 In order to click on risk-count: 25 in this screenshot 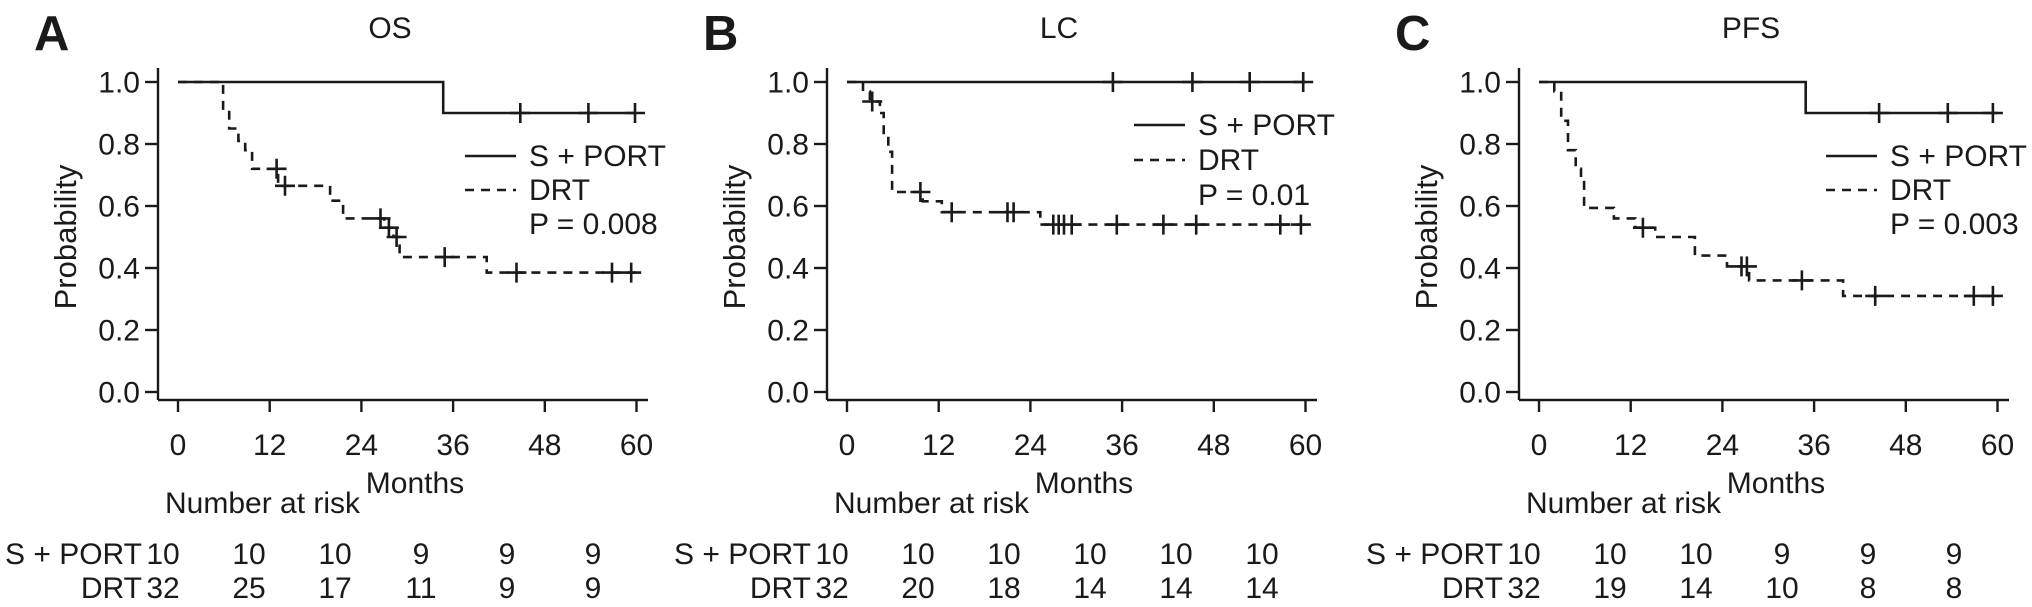, I will do `click(248, 588)`.